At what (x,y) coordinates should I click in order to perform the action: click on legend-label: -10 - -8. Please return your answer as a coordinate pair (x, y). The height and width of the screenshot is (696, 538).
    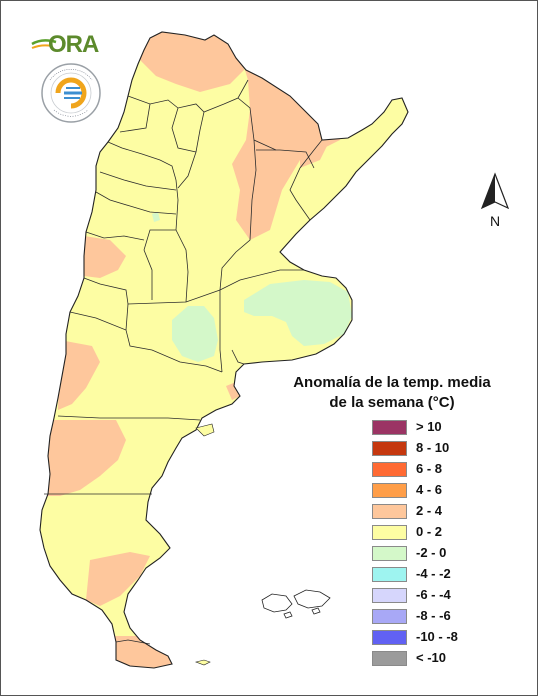
    Looking at the image, I should click on (437, 636).